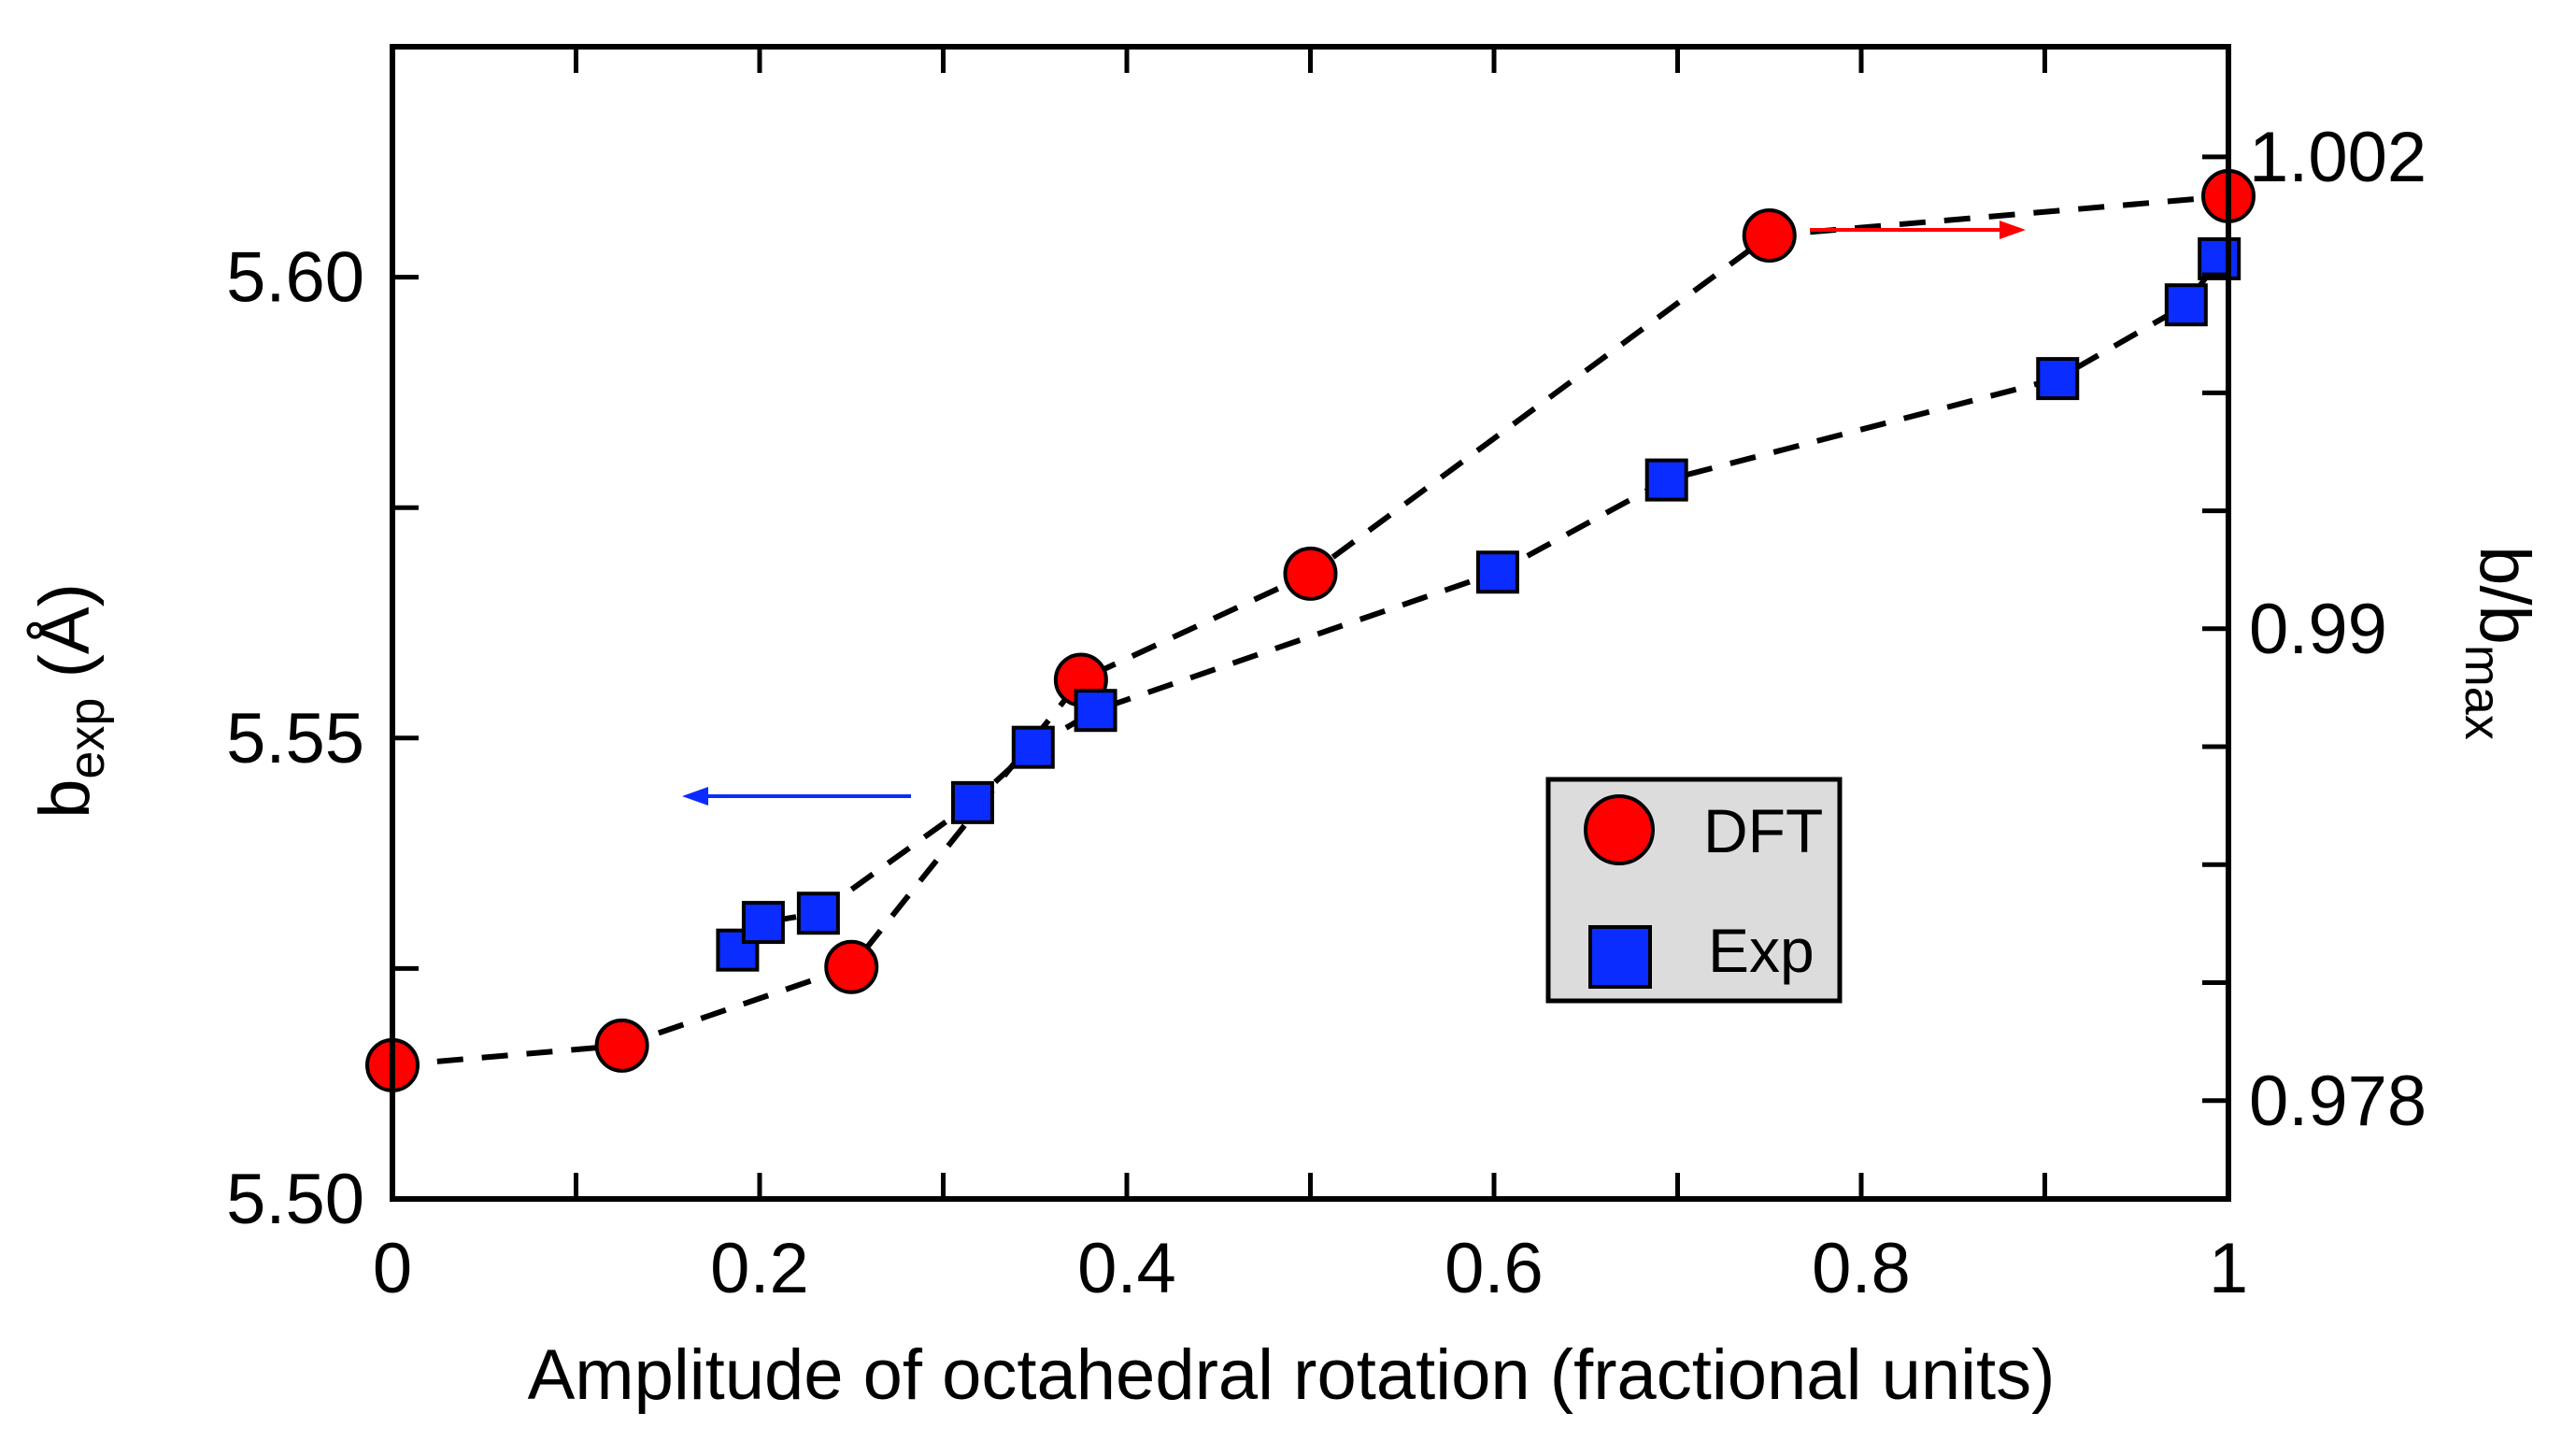  I want to click on y-left-title-suffix: (Å), so click(65, 640).